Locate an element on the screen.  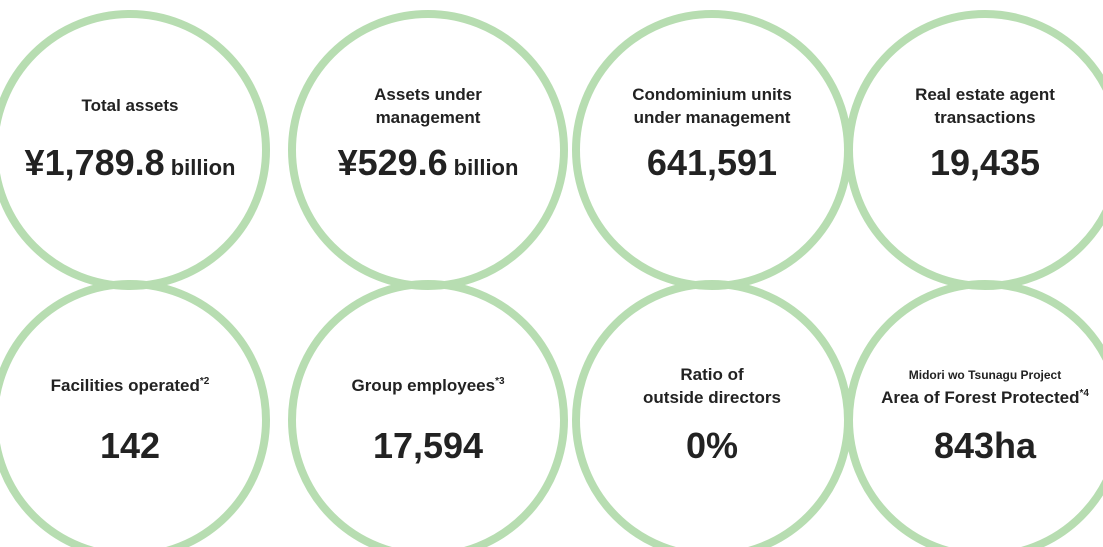
kpi-label-text: Facilities operated is located at coordinates (125, 385).